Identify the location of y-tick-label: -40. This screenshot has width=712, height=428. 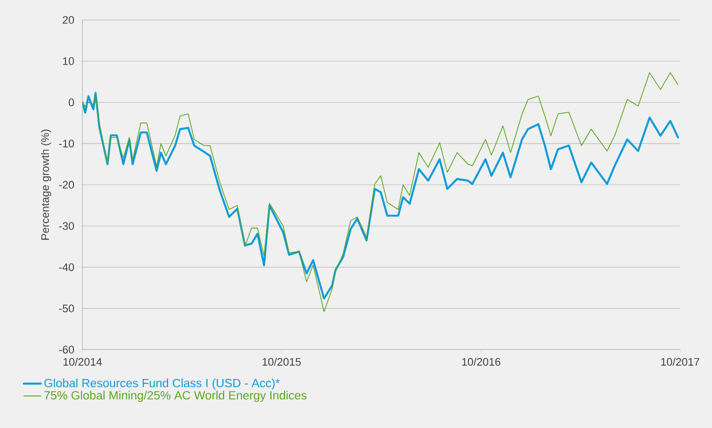
(66, 267).